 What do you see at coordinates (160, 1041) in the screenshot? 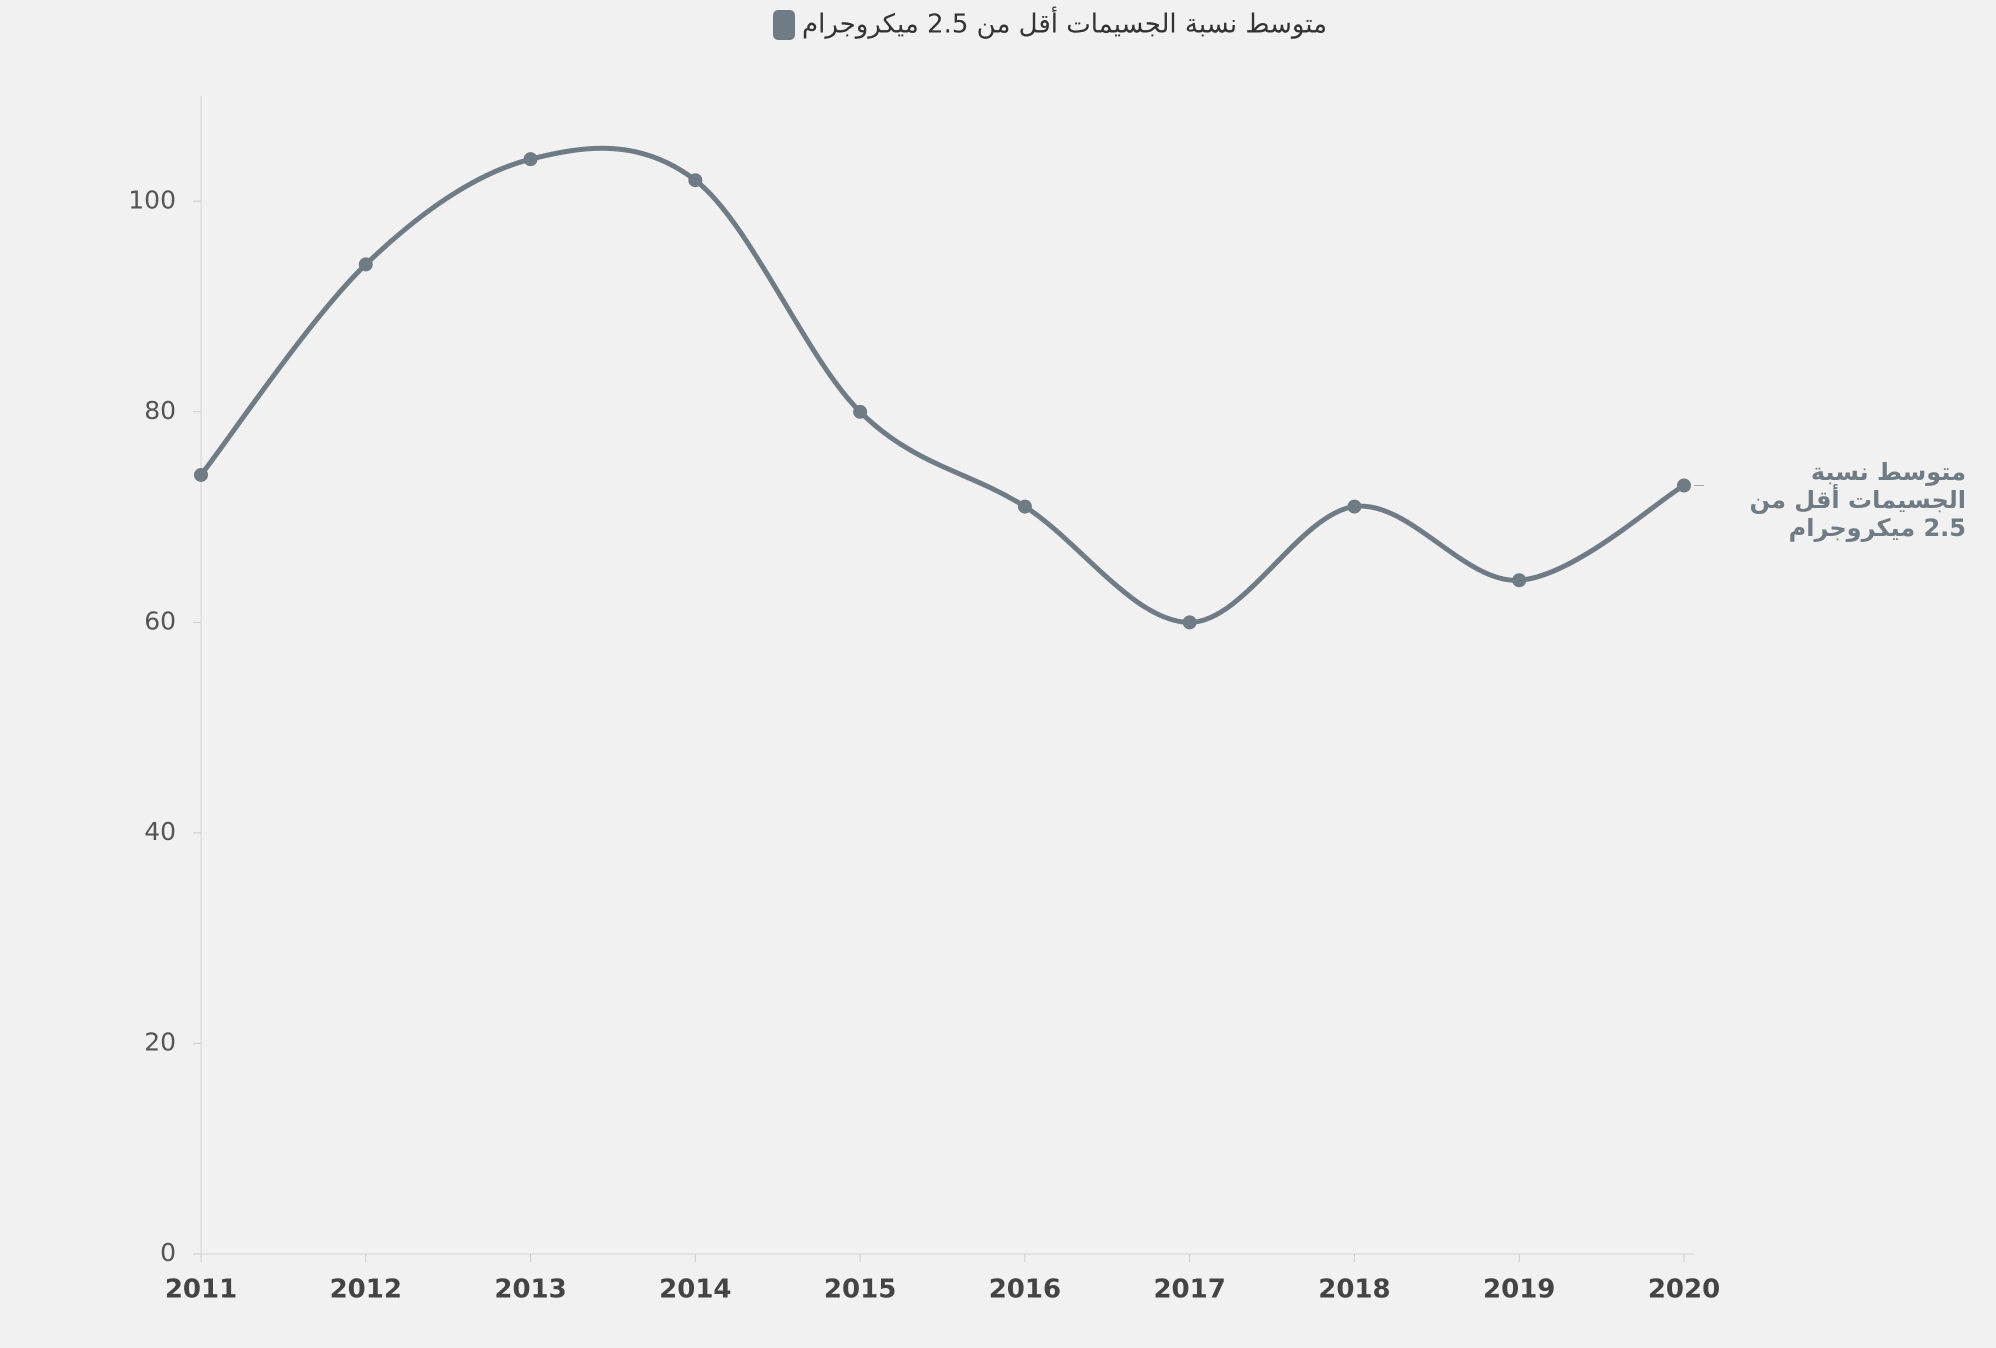
I see `y-tick-label: 20` at bounding box center [160, 1041].